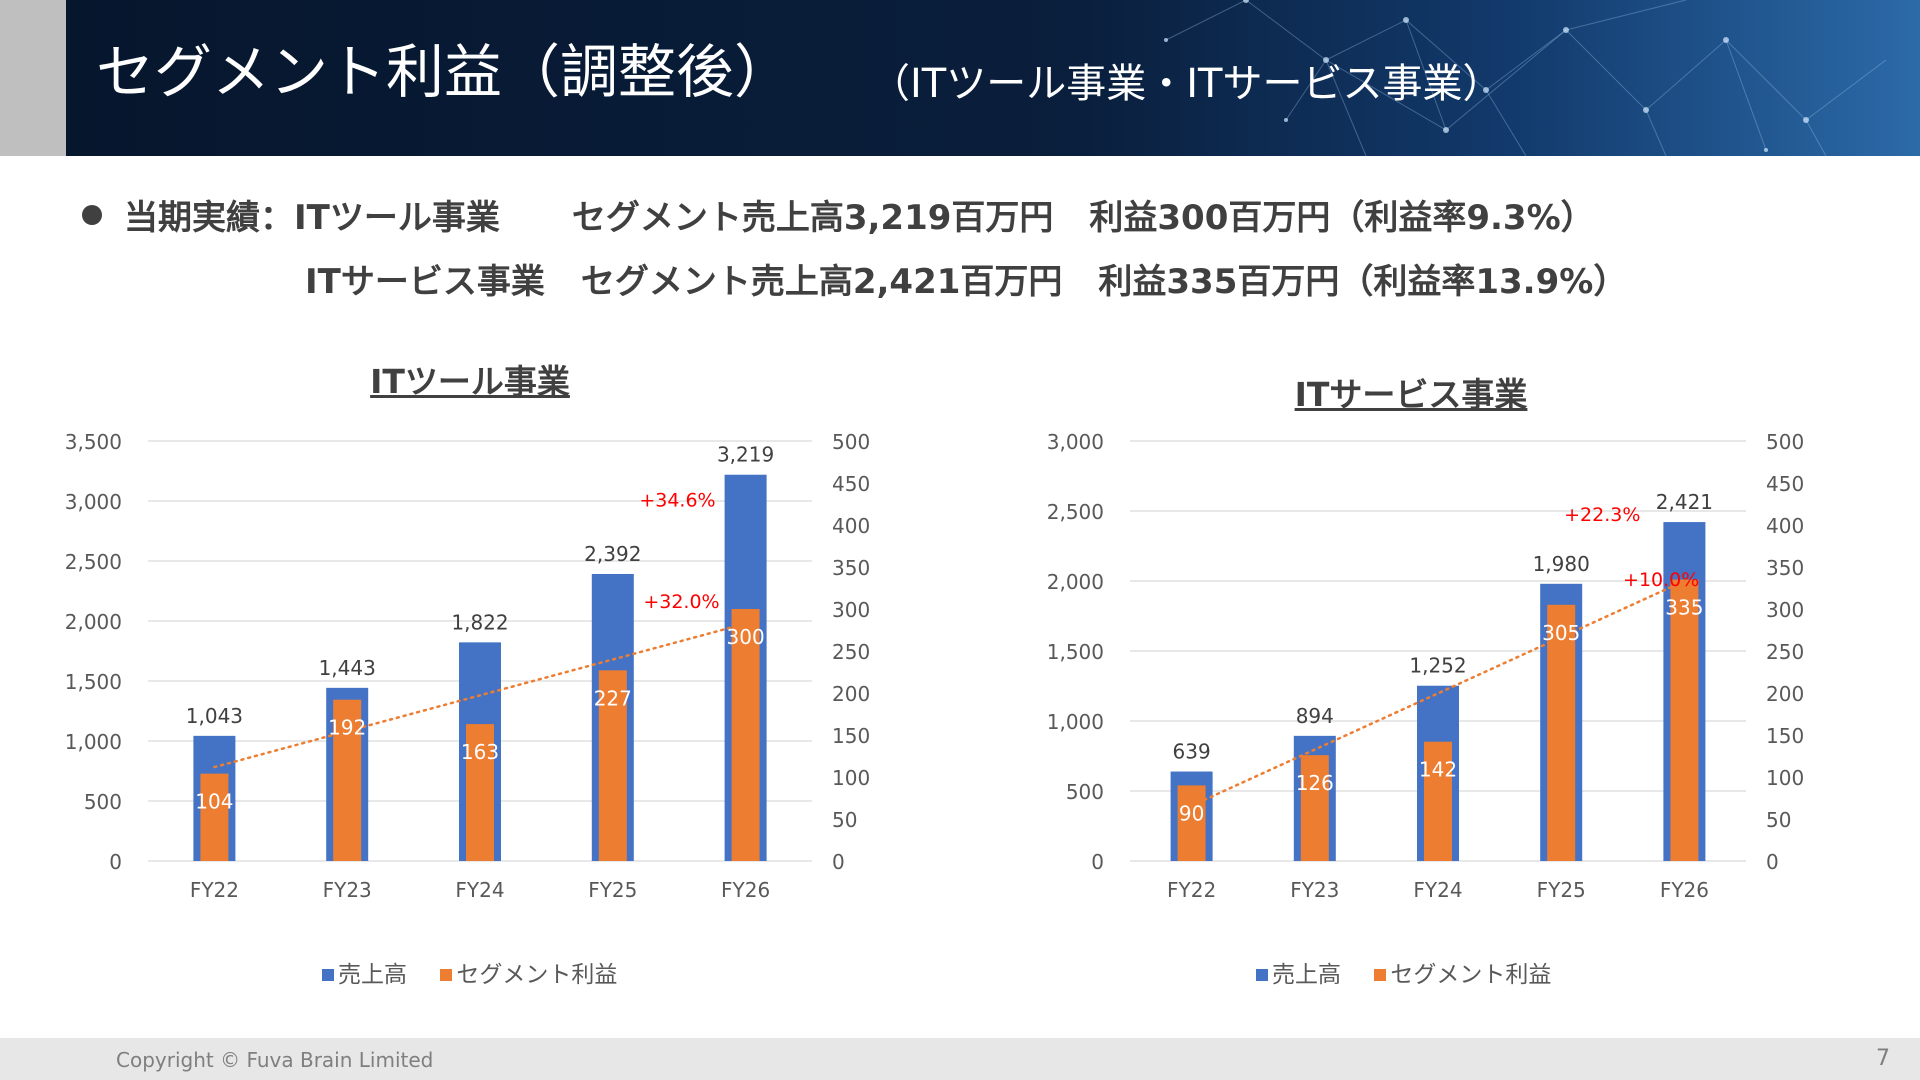 This screenshot has width=1920, height=1080. I want to click on data-label-profit: 192, so click(347, 728).